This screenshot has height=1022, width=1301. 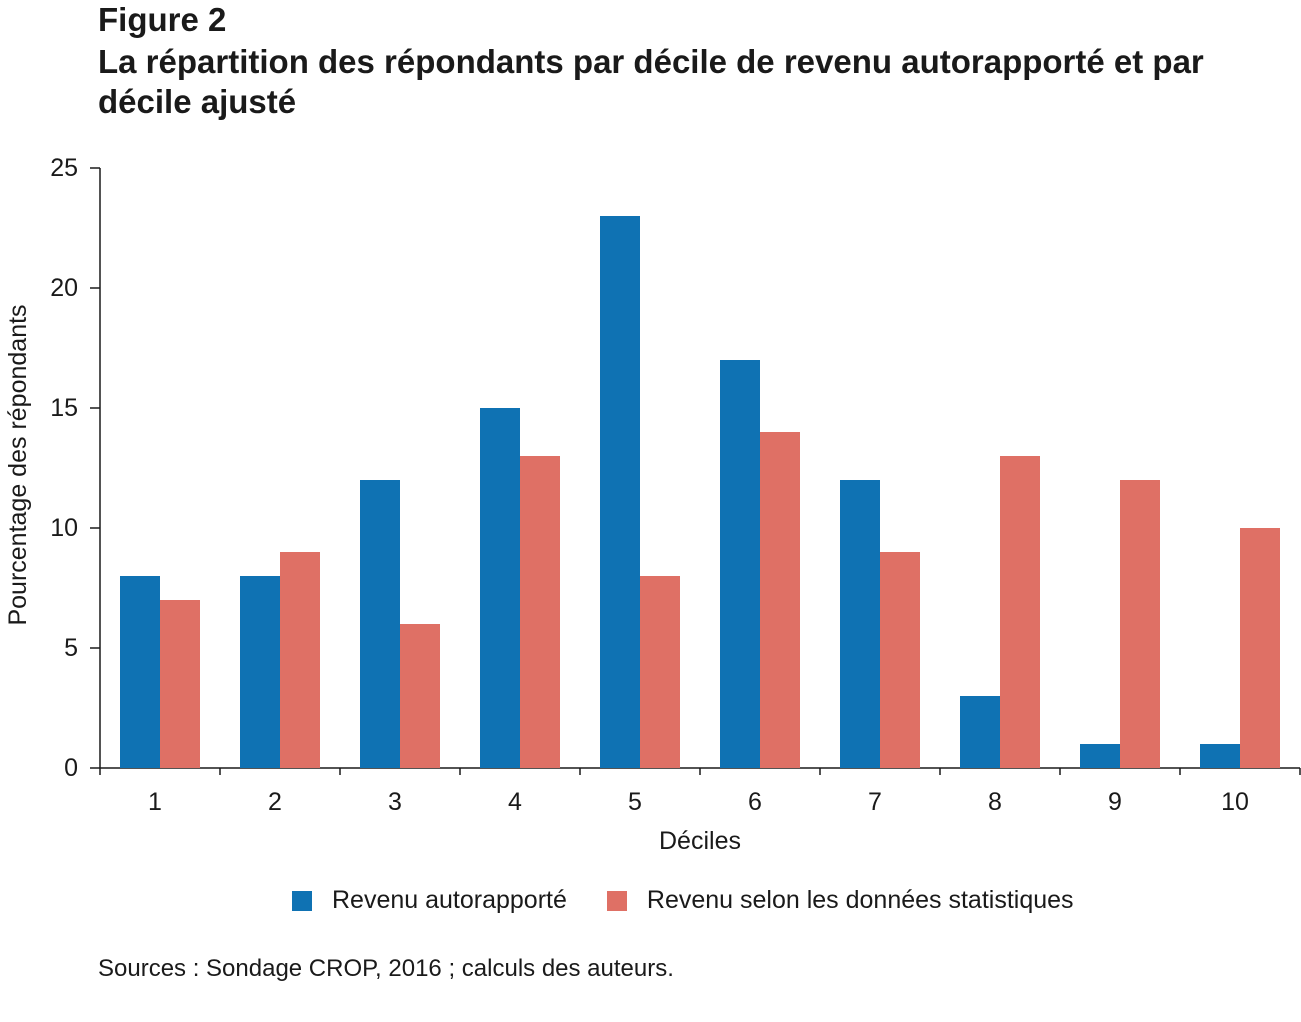 What do you see at coordinates (755, 802) in the screenshot?
I see `x-tick-label: 6` at bounding box center [755, 802].